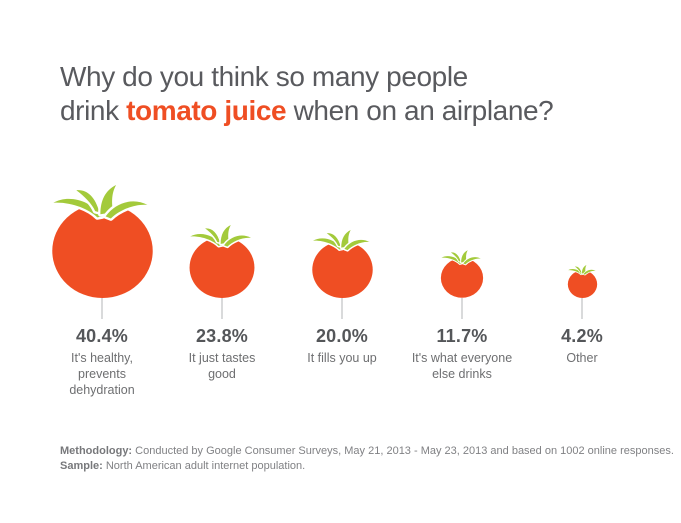 The image size is (681, 523). What do you see at coordinates (102, 336) in the screenshot?
I see `value-label: 40.4%` at bounding box center [102, 336].